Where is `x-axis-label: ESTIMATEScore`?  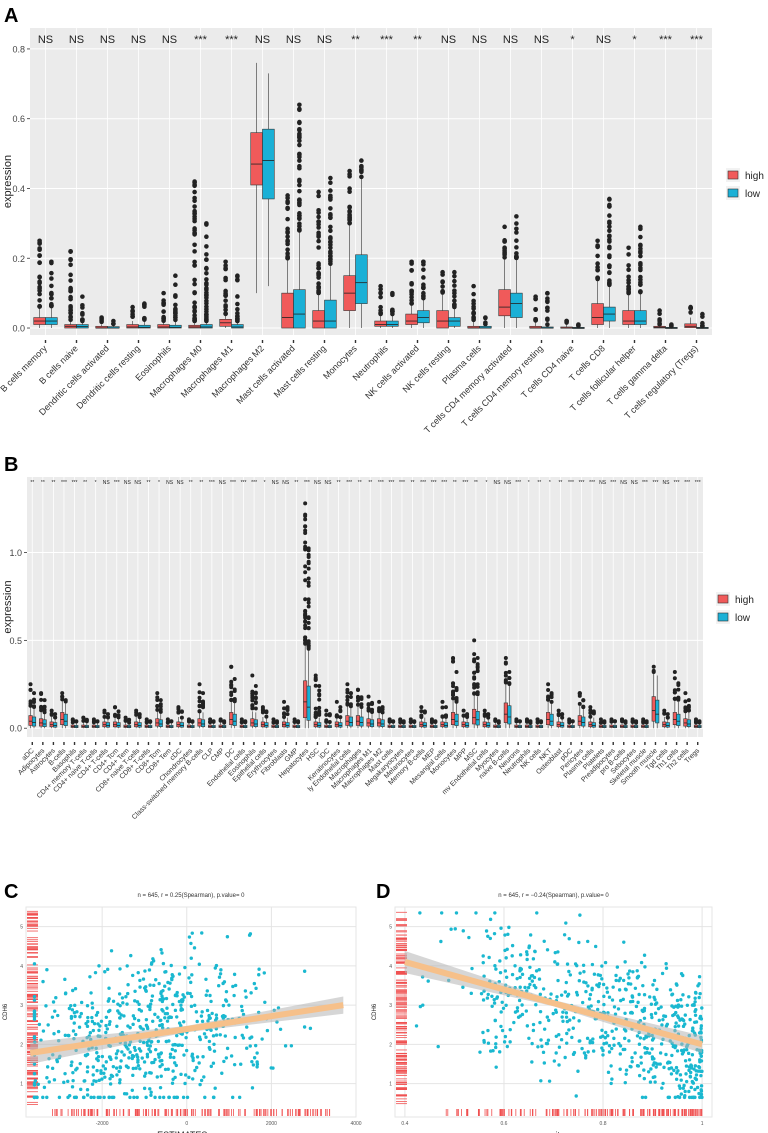 x-axis-label: ESTIMATEScore is located at coordinates (191, 1131).